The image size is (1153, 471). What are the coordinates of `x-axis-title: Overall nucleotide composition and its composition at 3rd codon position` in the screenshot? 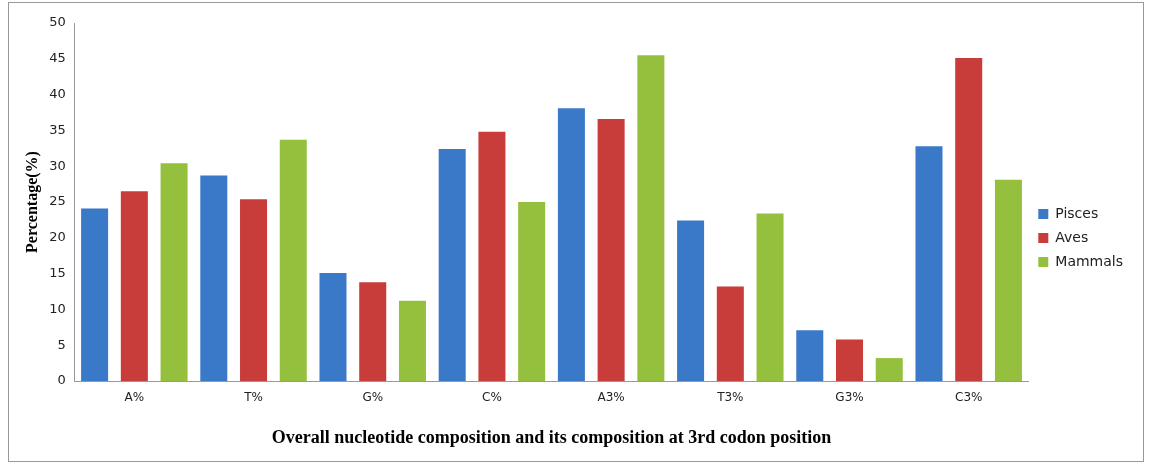 It's located at (551, 436).